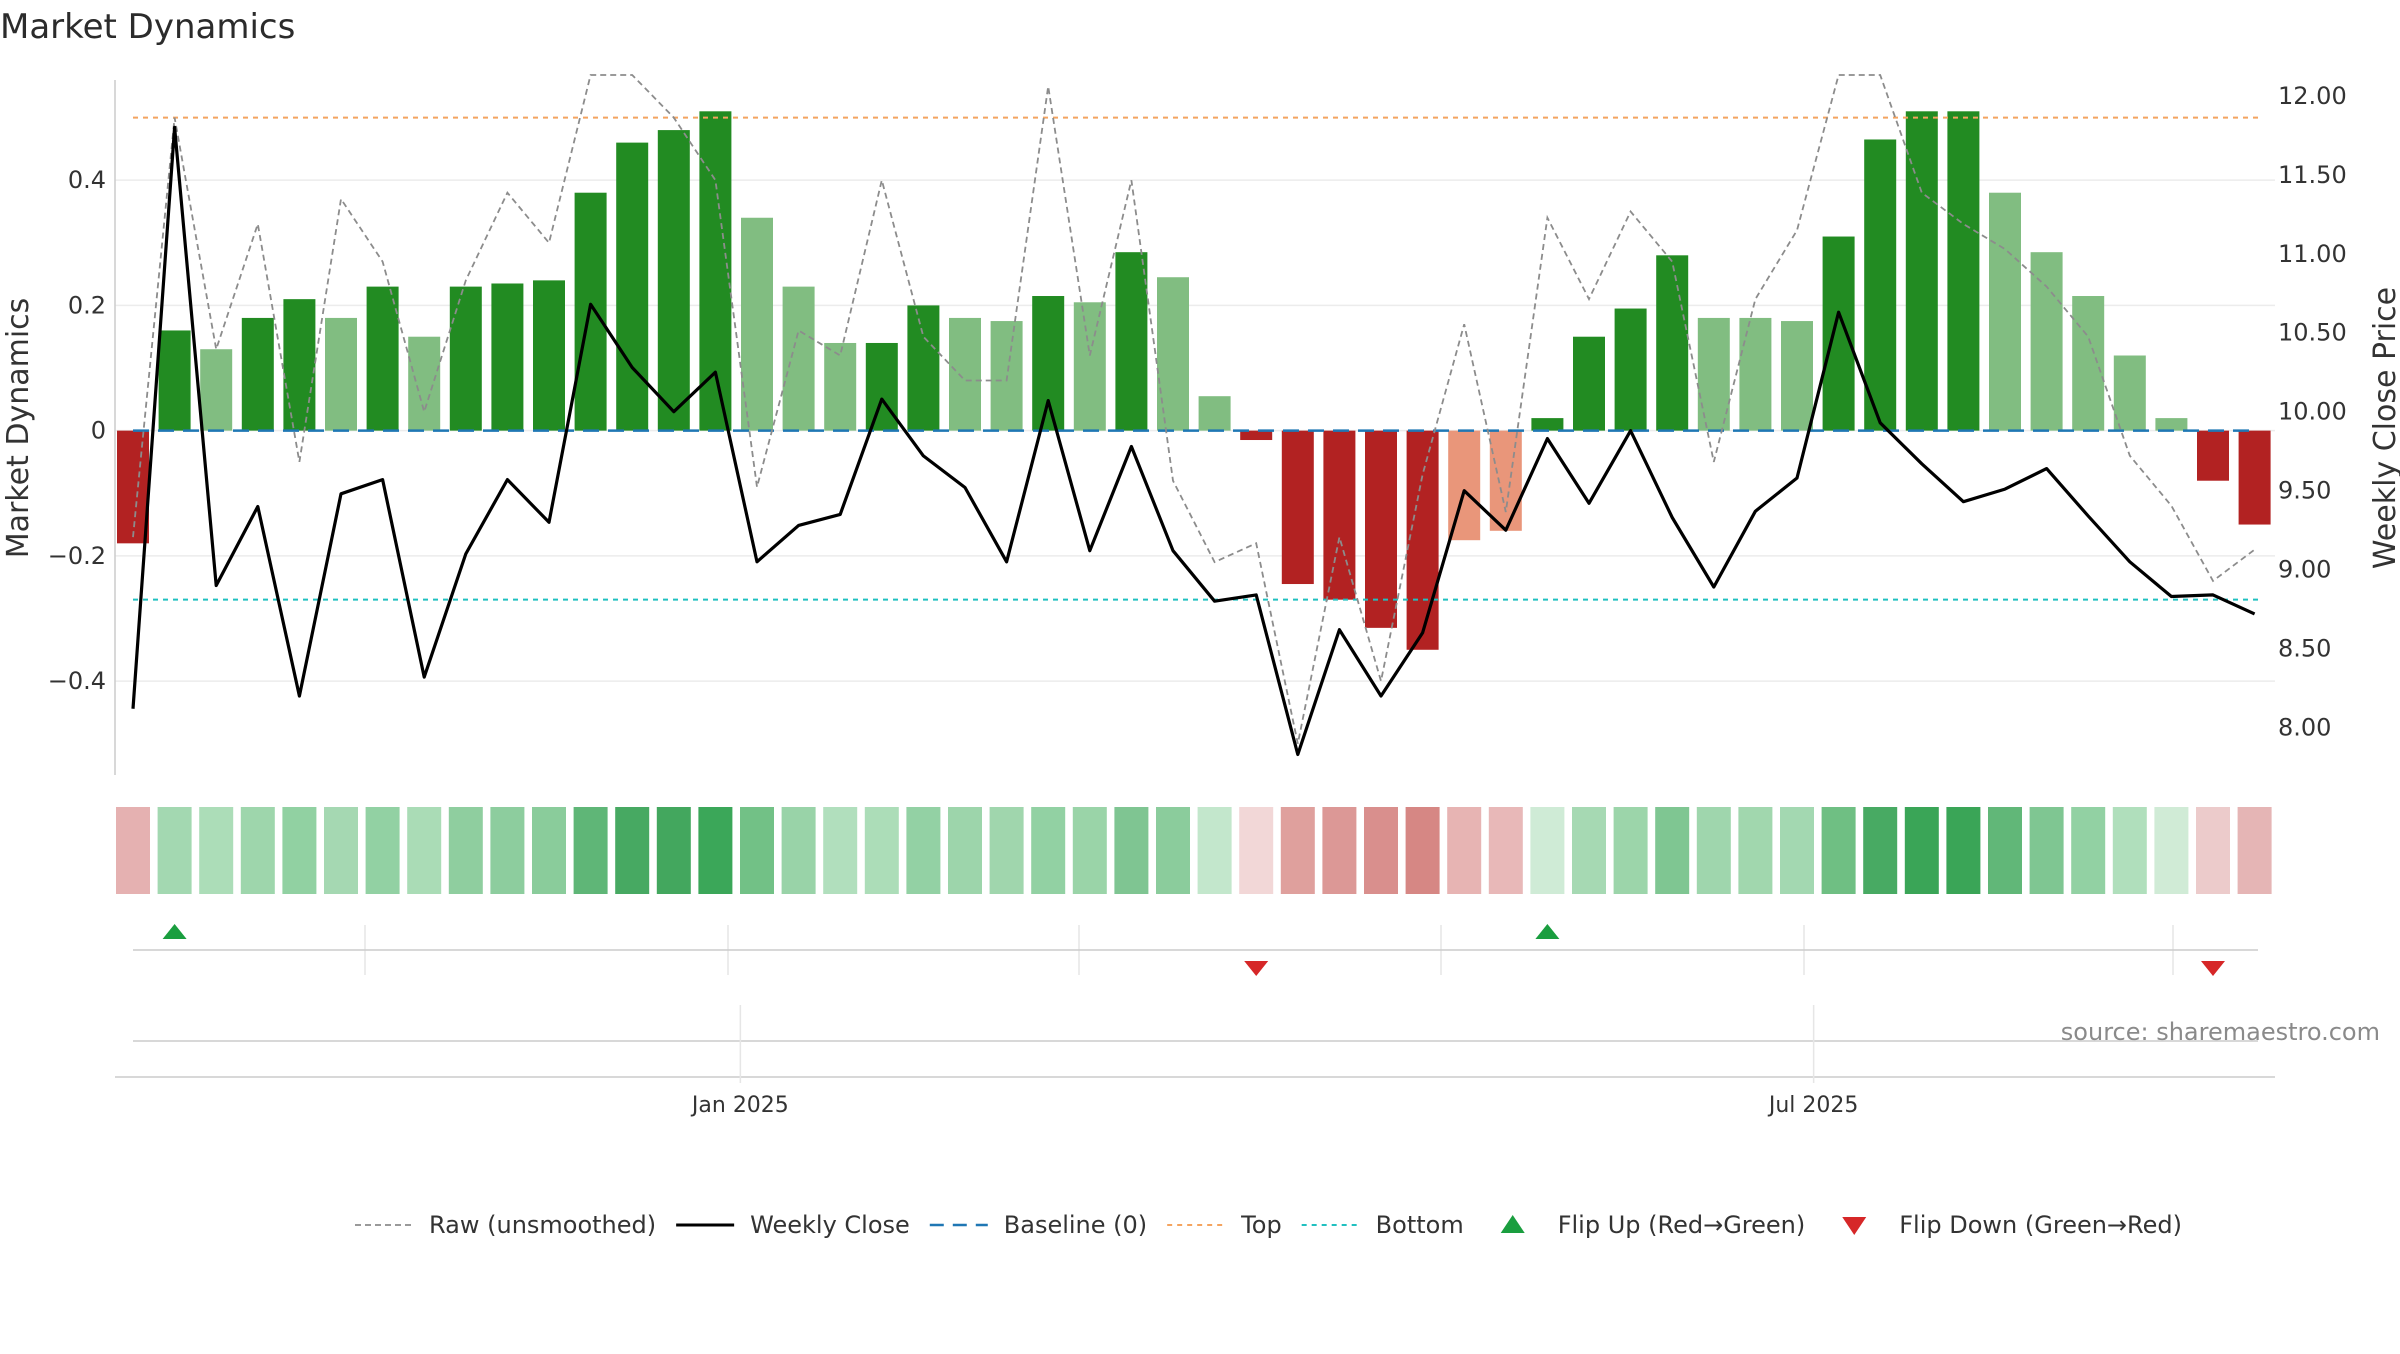 Image resolution: width=2400 pixels, height=1354 pixels. What do you see at coordinates (147, 27) in the screenshot?
I see `chart-title: Market Dynamics` at bounding box center [147, 27].